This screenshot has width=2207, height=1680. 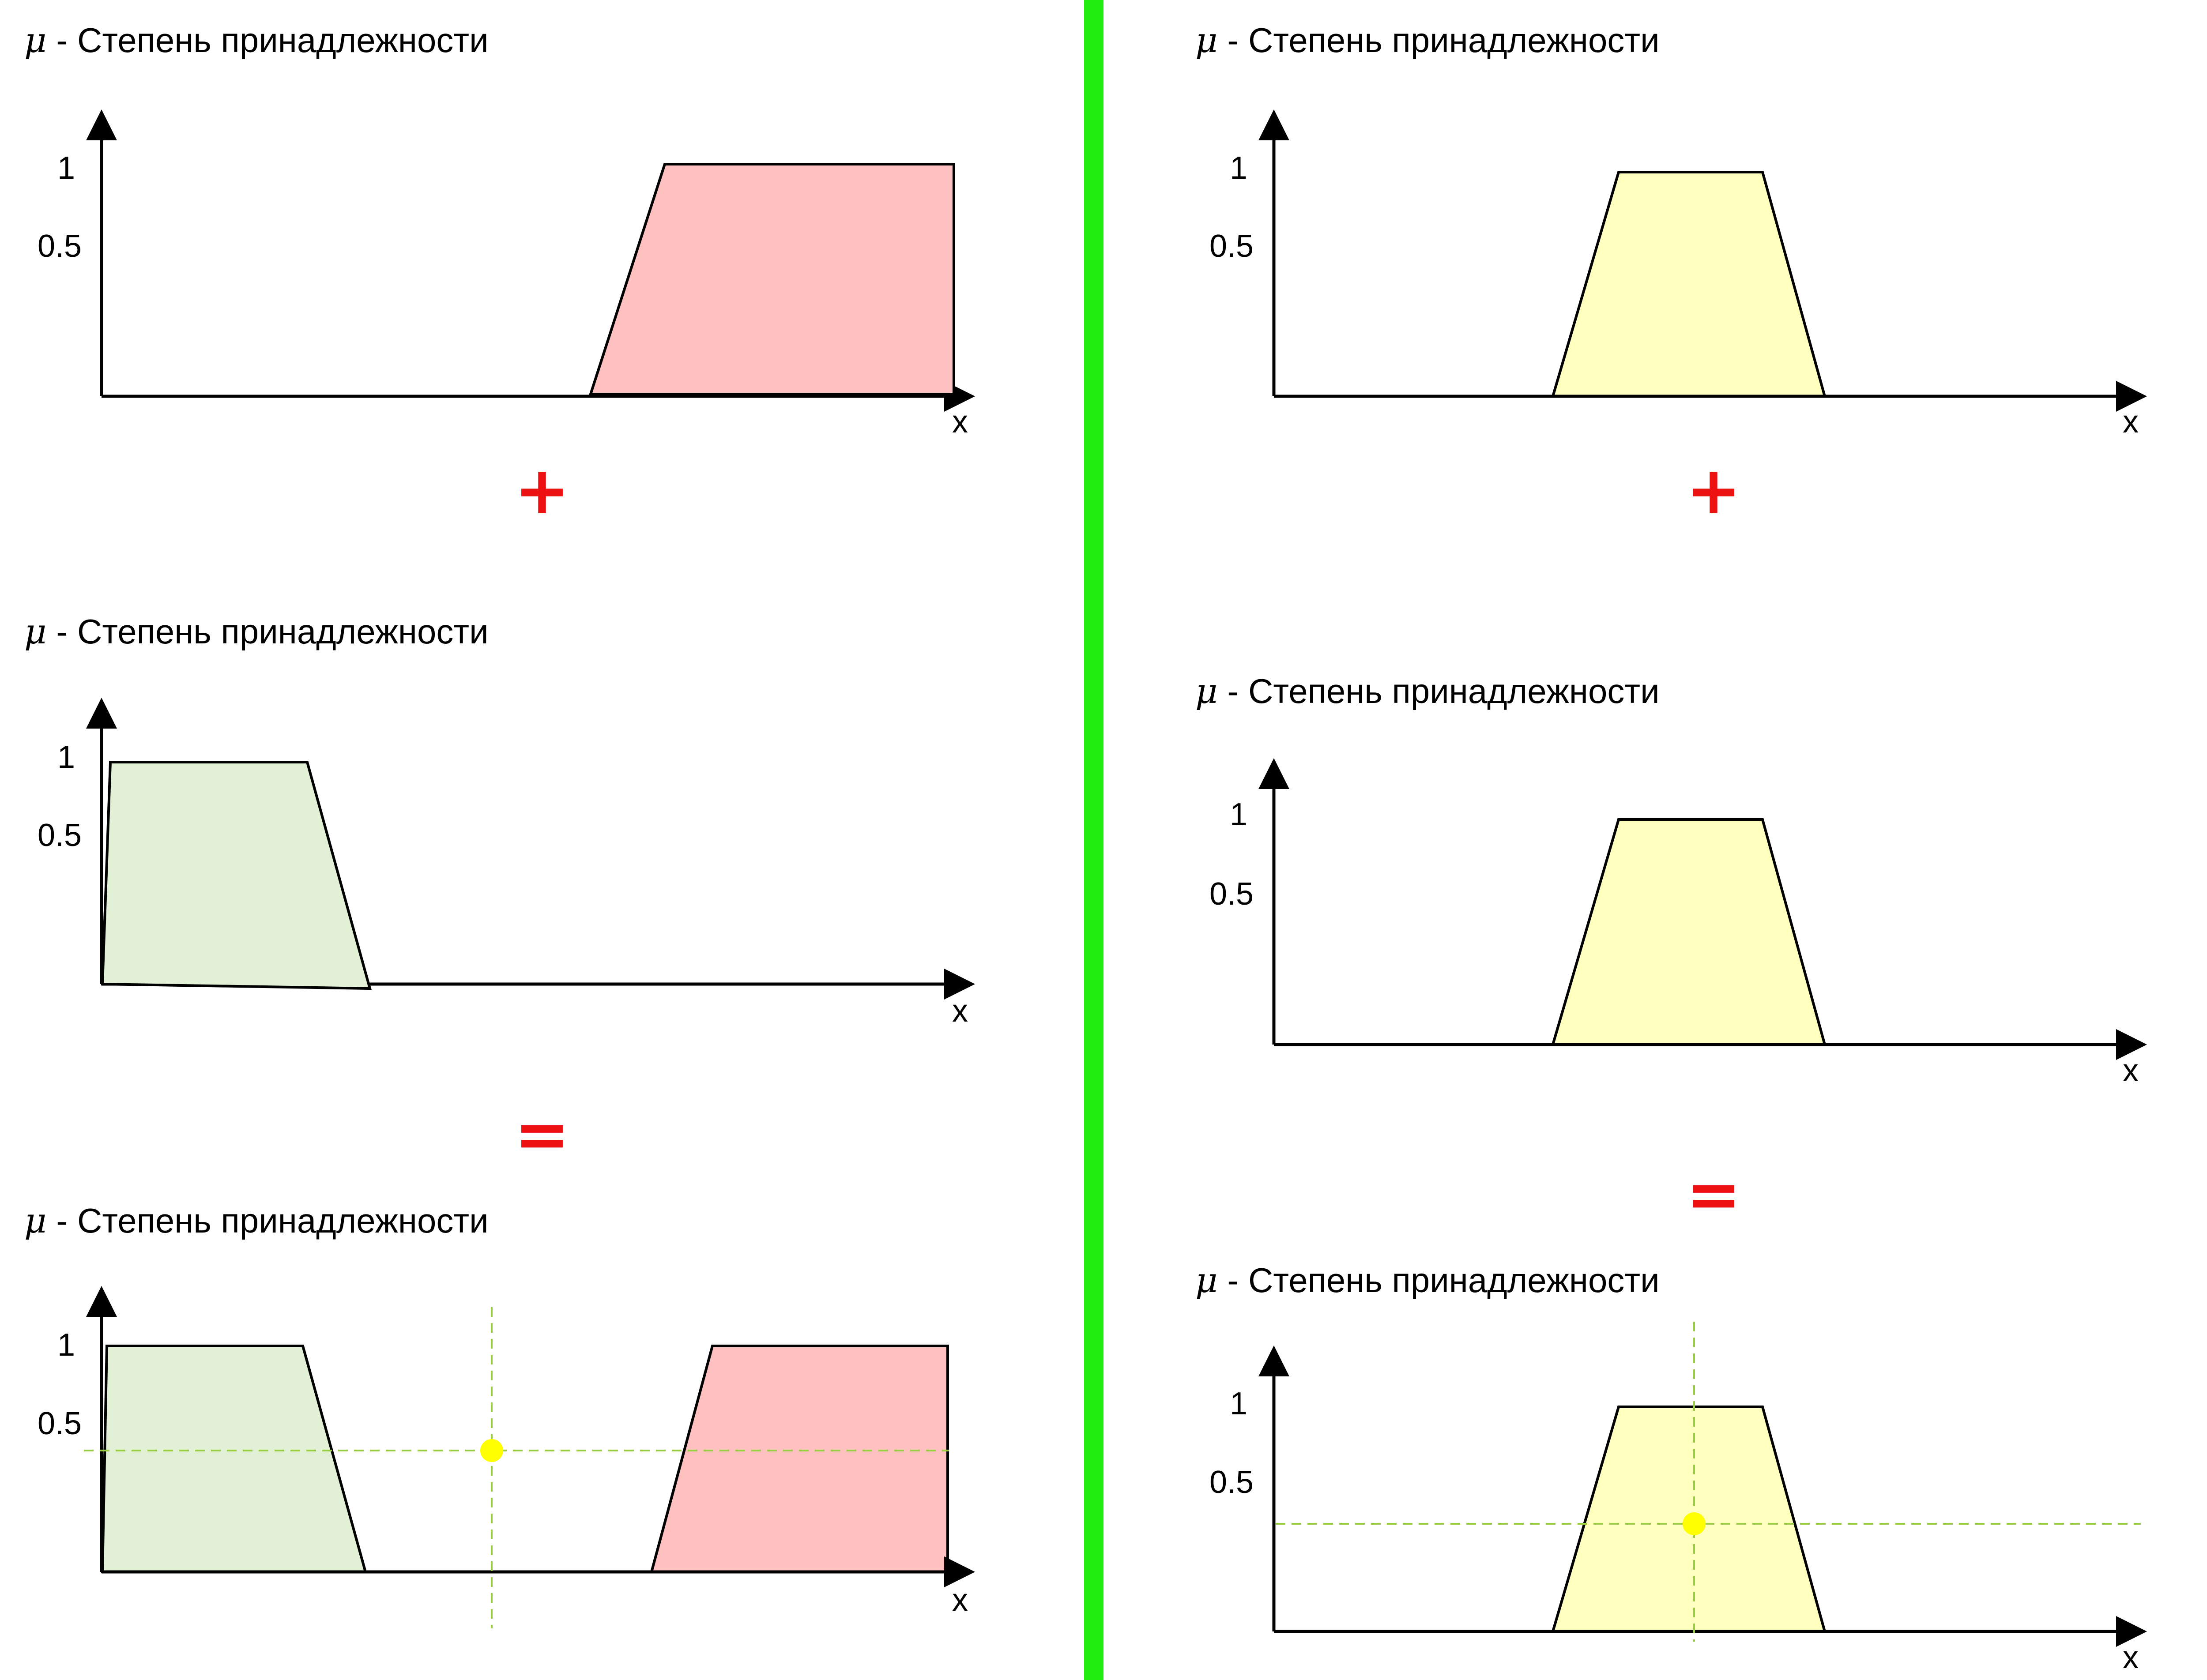 What do you see at coordinates (499, 231) in the screenshot?
I see `panel-left-1: μ - Степень принадлежности 1 0.5 x` at bounding box center [499, 231].